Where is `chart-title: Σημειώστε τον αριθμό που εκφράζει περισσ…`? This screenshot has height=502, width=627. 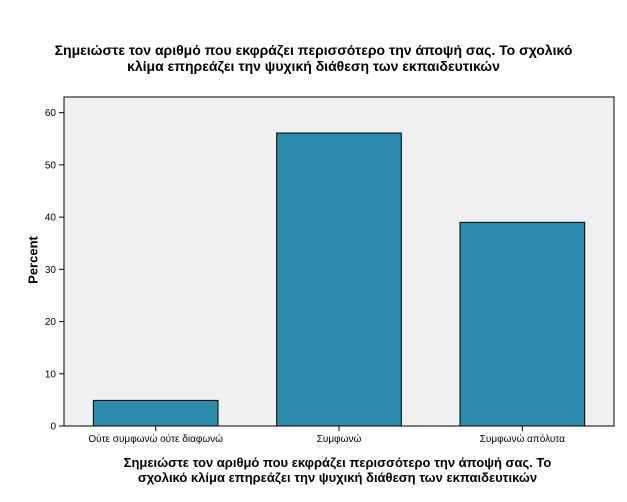
chart-title: Σημειώστε τον αριθμό που εκφράζει περισσ… is located at coordinates (313, 58).